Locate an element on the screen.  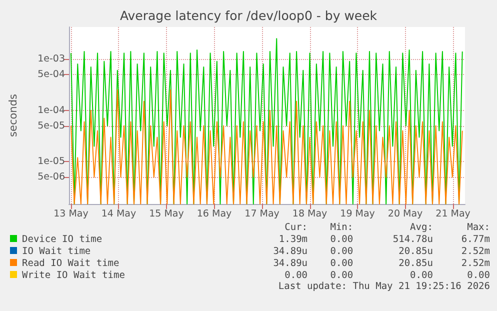
text: 514.78u is located at coordinates (412, 239).